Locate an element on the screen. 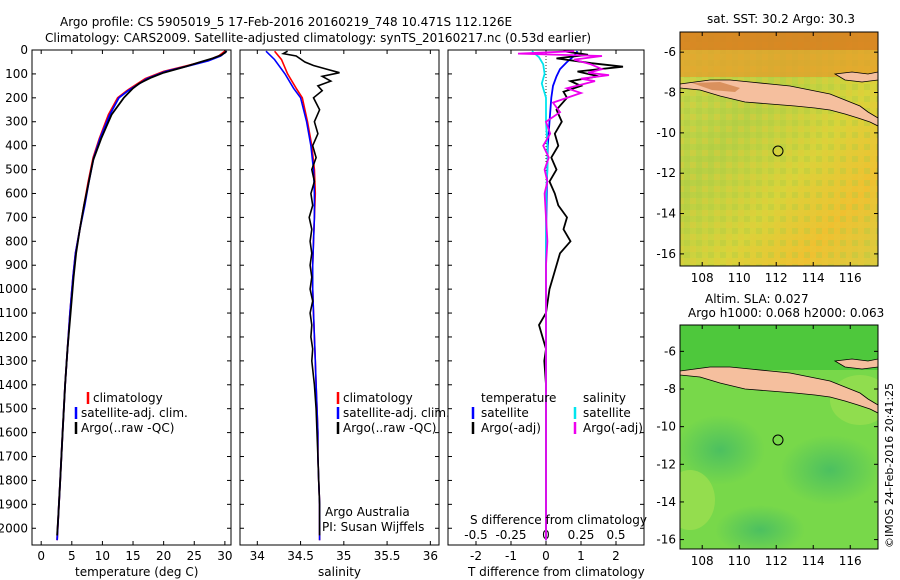  depth-tick-label: 1700 is located at coordinates (14, 457).